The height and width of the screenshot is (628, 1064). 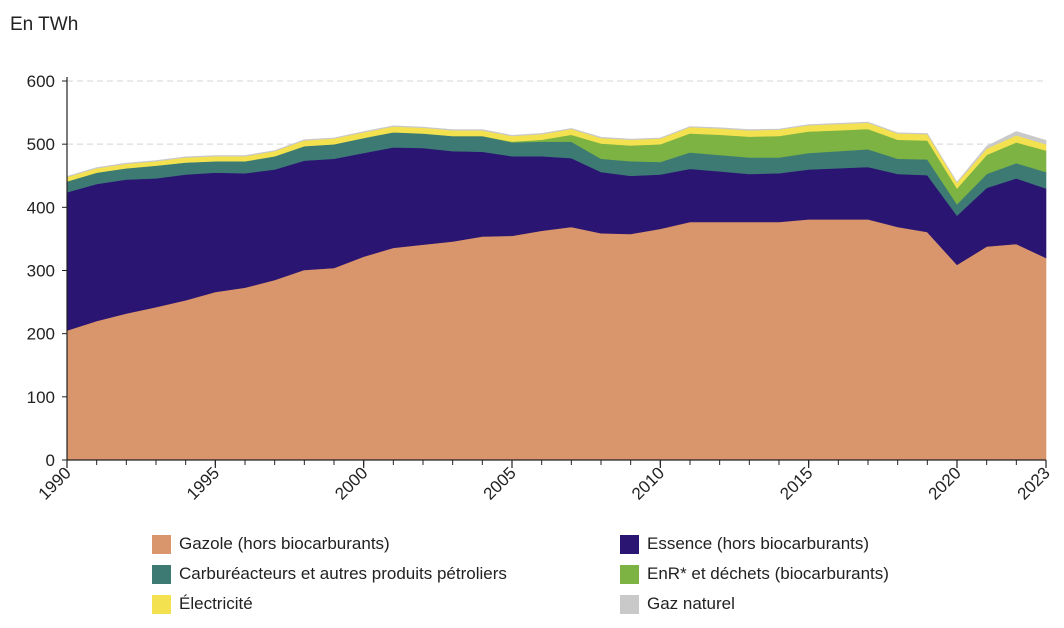 I want to click on y-tick-label: 0, so click(x=50, y=460).